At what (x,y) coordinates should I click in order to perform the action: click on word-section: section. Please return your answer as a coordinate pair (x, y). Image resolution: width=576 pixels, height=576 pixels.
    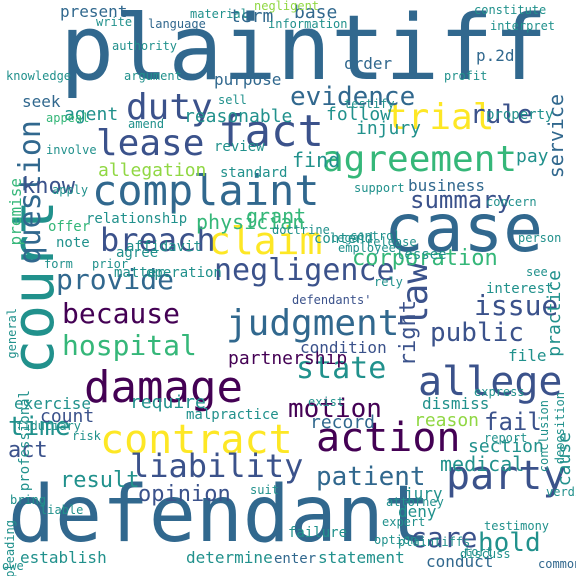
    Looking at the image, I should click on (506, 446).